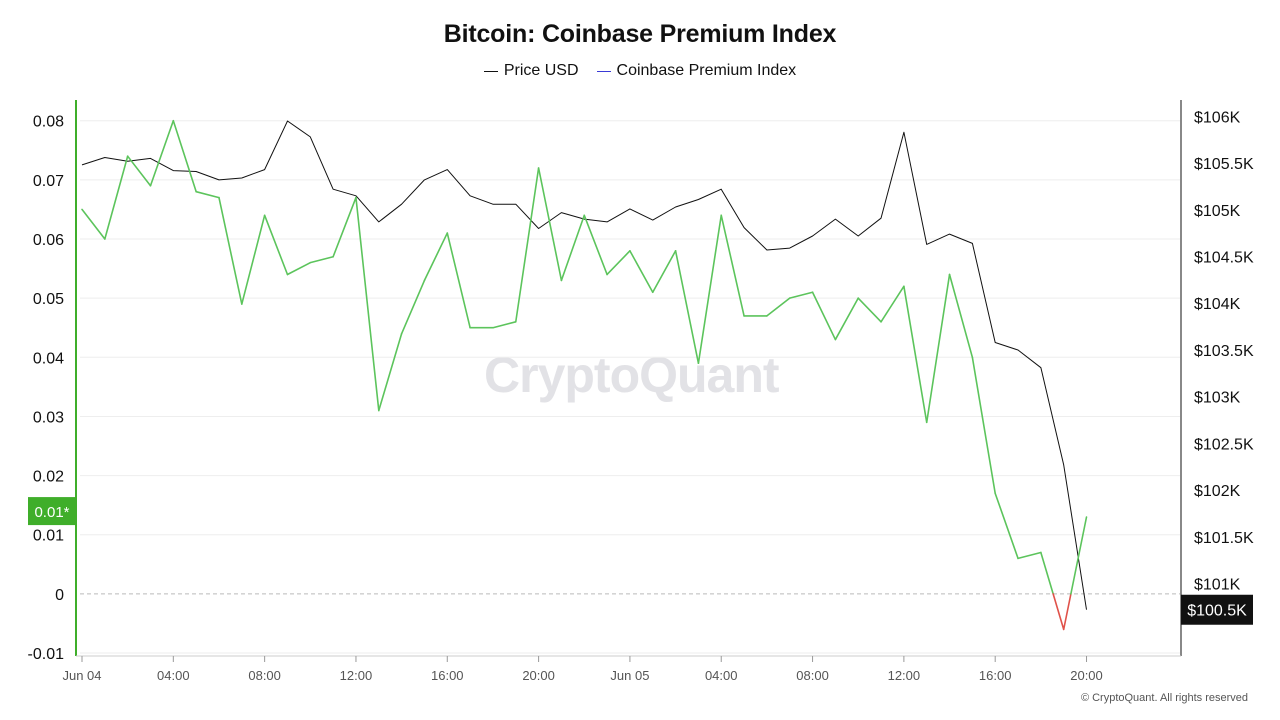 The image size is (1280, 720). Describe the element at coordinates (48, 299) in the screenshot. I see `left-tick-label: 0.05` at that location.